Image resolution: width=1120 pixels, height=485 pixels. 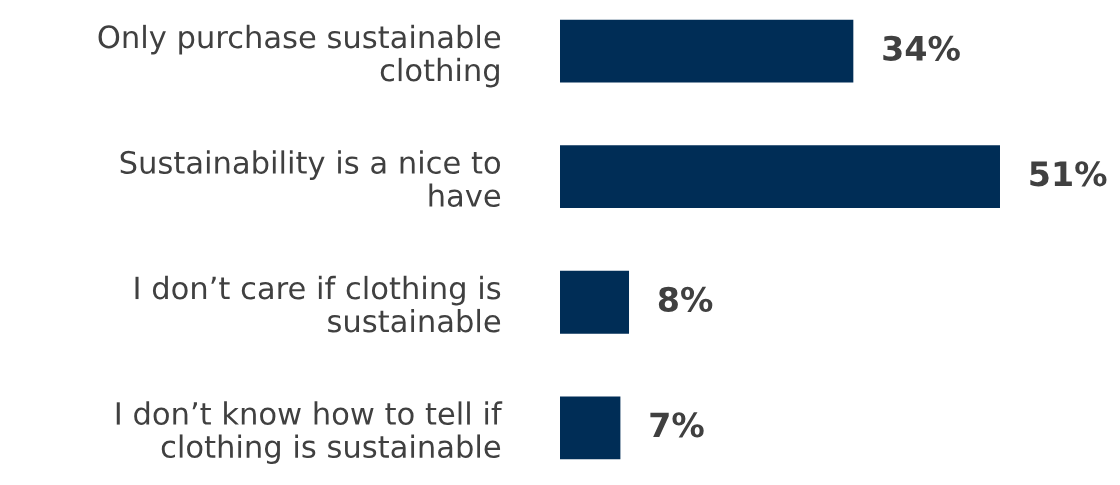 I want to click on y-tick-label: I don’t know how to tell if clothing is sustainable, so click(x=309, y=432).